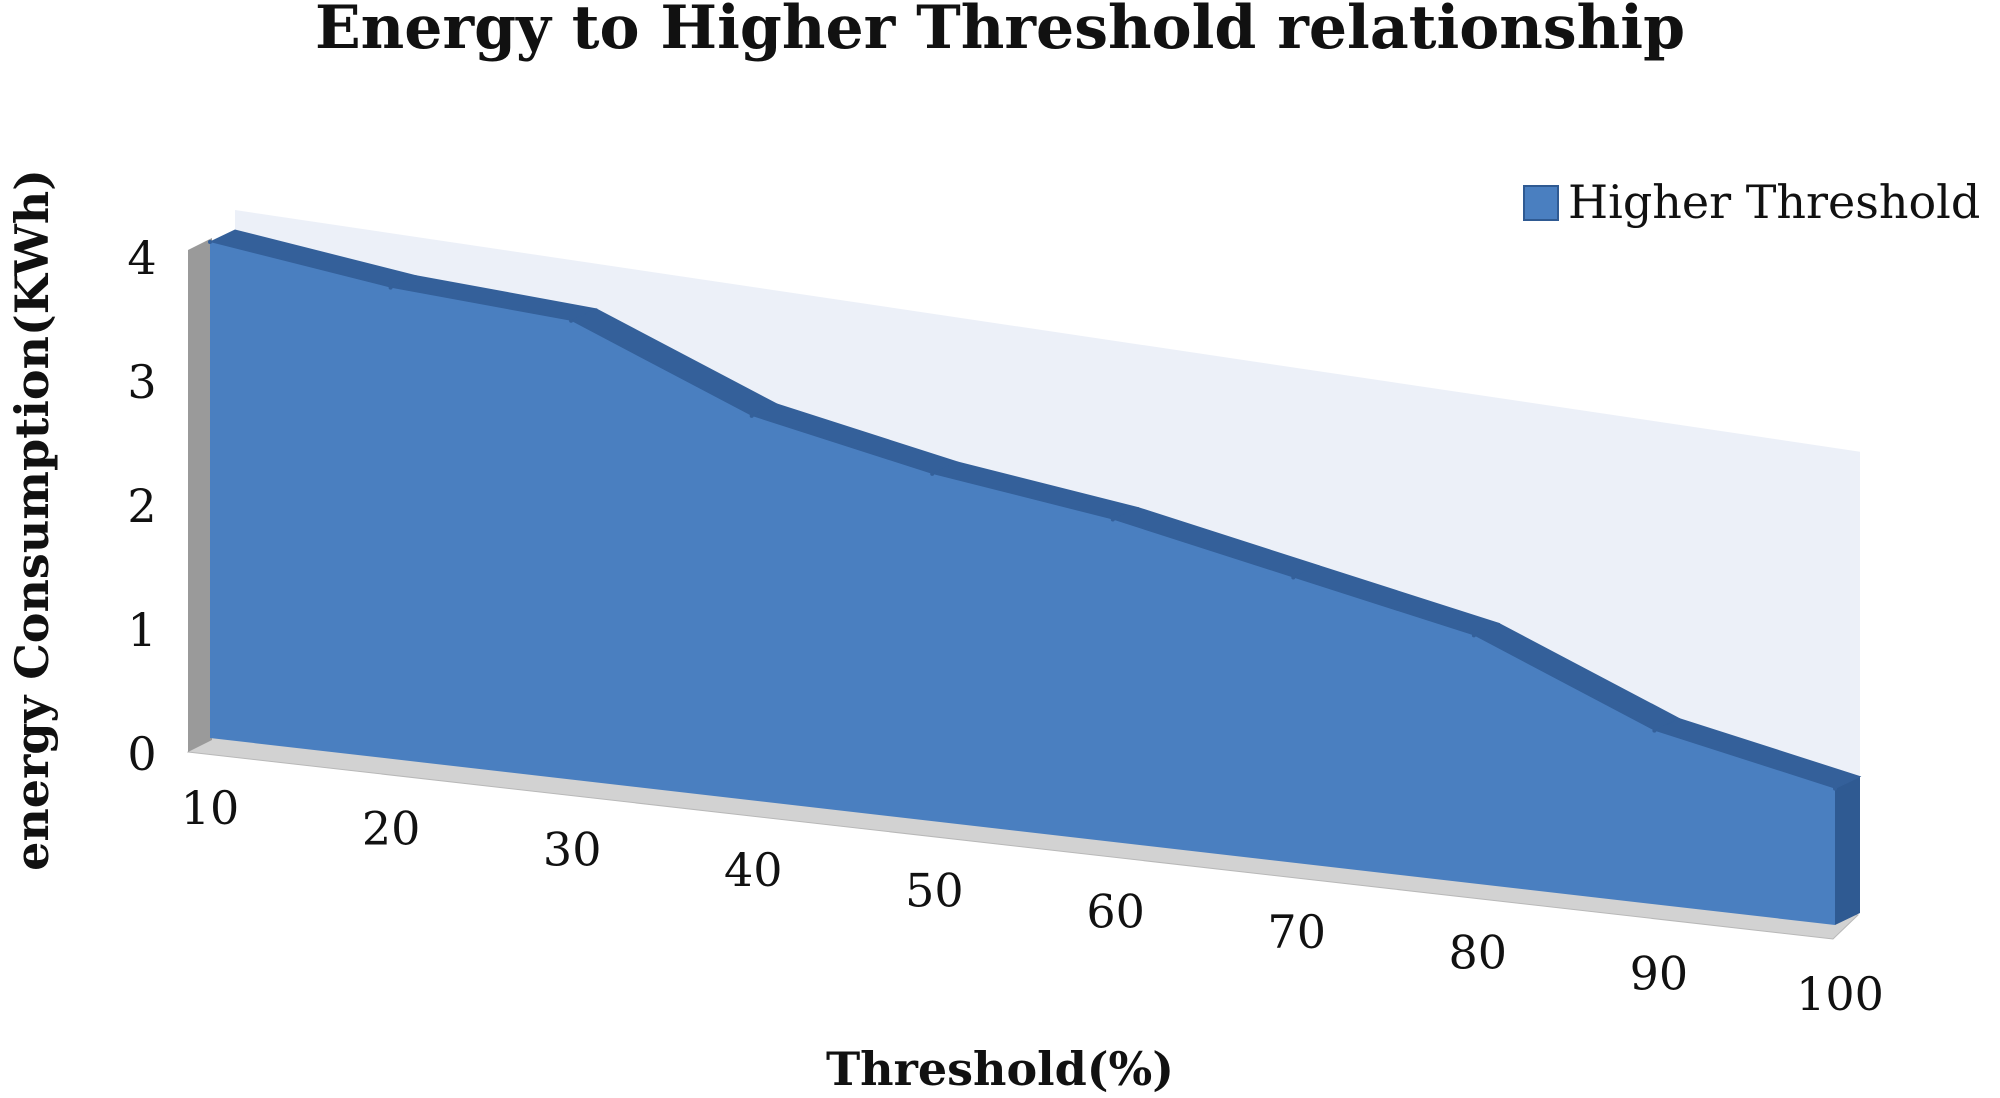 Image resolution: width=2000 pixels, height=1098 pixels. What do you see at coordinates (1115, 911) in the screenshot?
I see `x-tick-label: 60` at bounding box center [1115, 911].